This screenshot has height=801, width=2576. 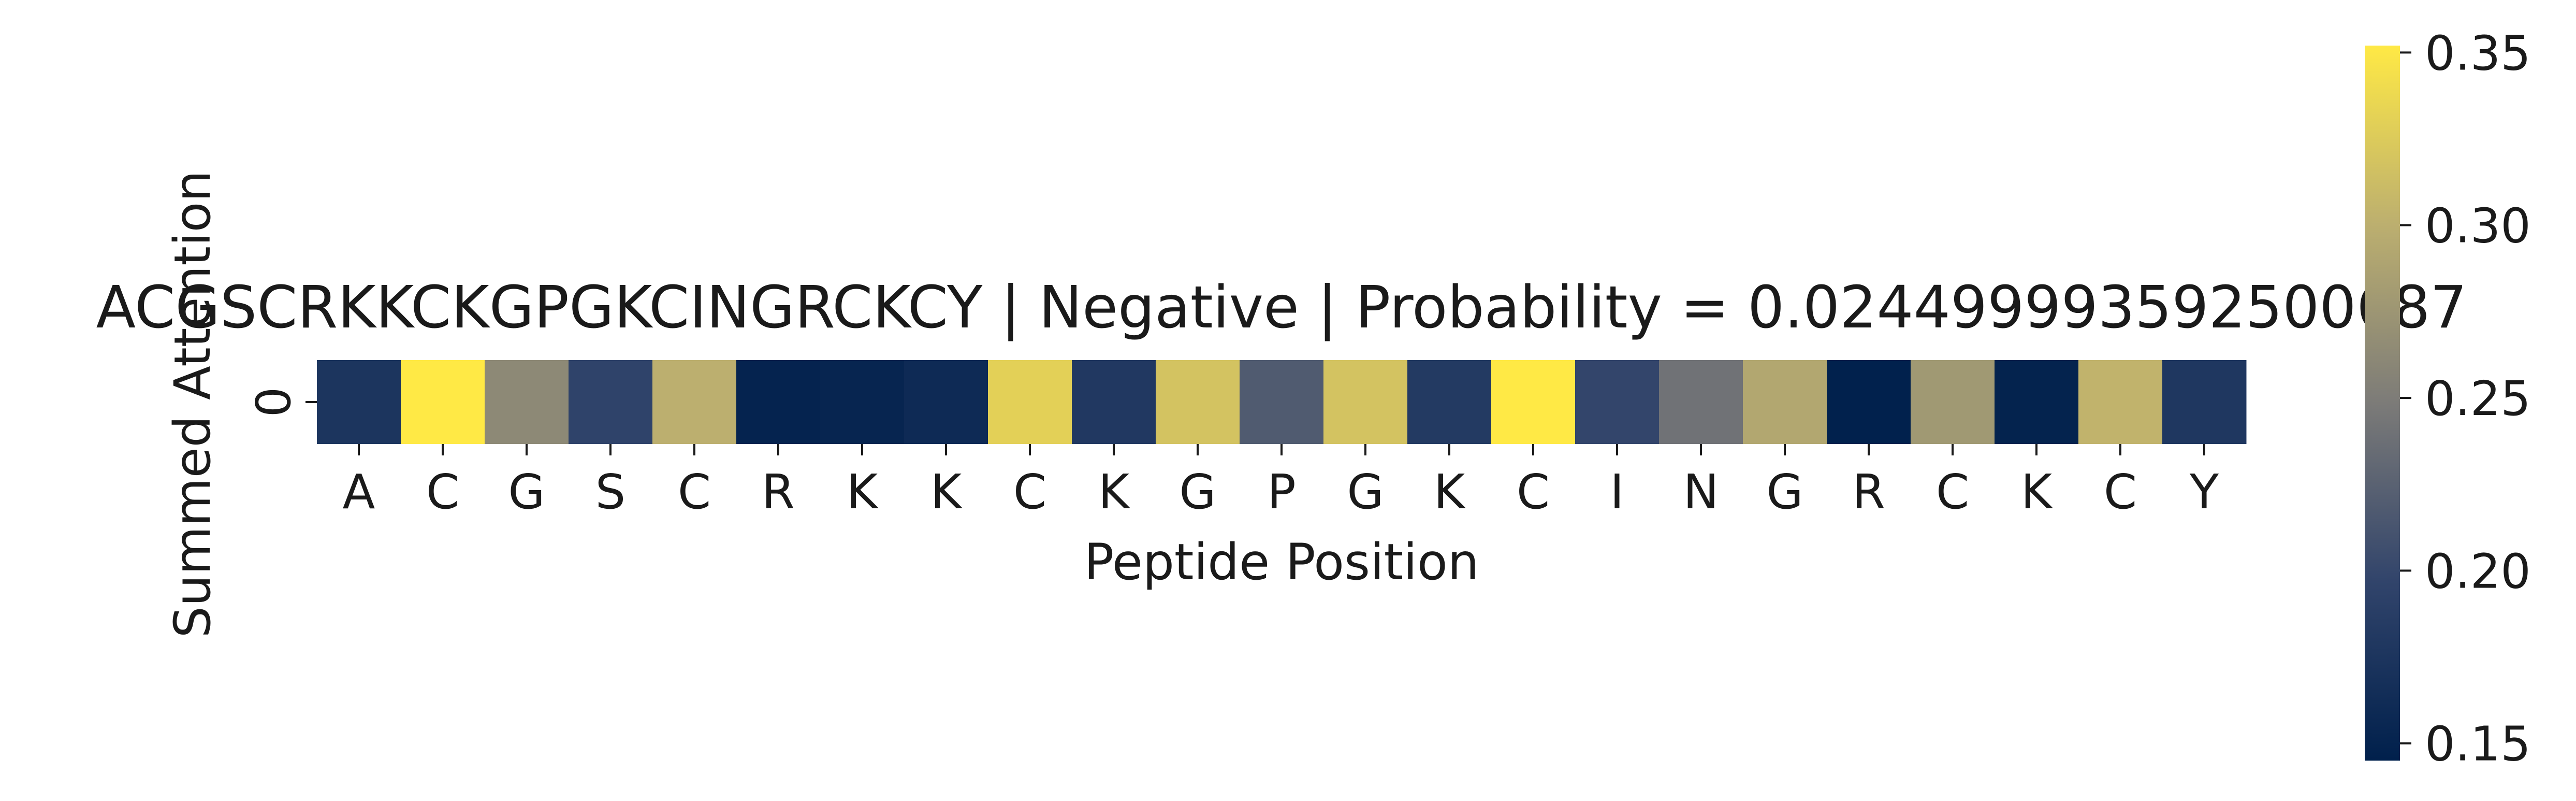 I want to click on colorbar: 0.15 0.20 0.25 0.30 0.35, so click(x=2448, y=399).